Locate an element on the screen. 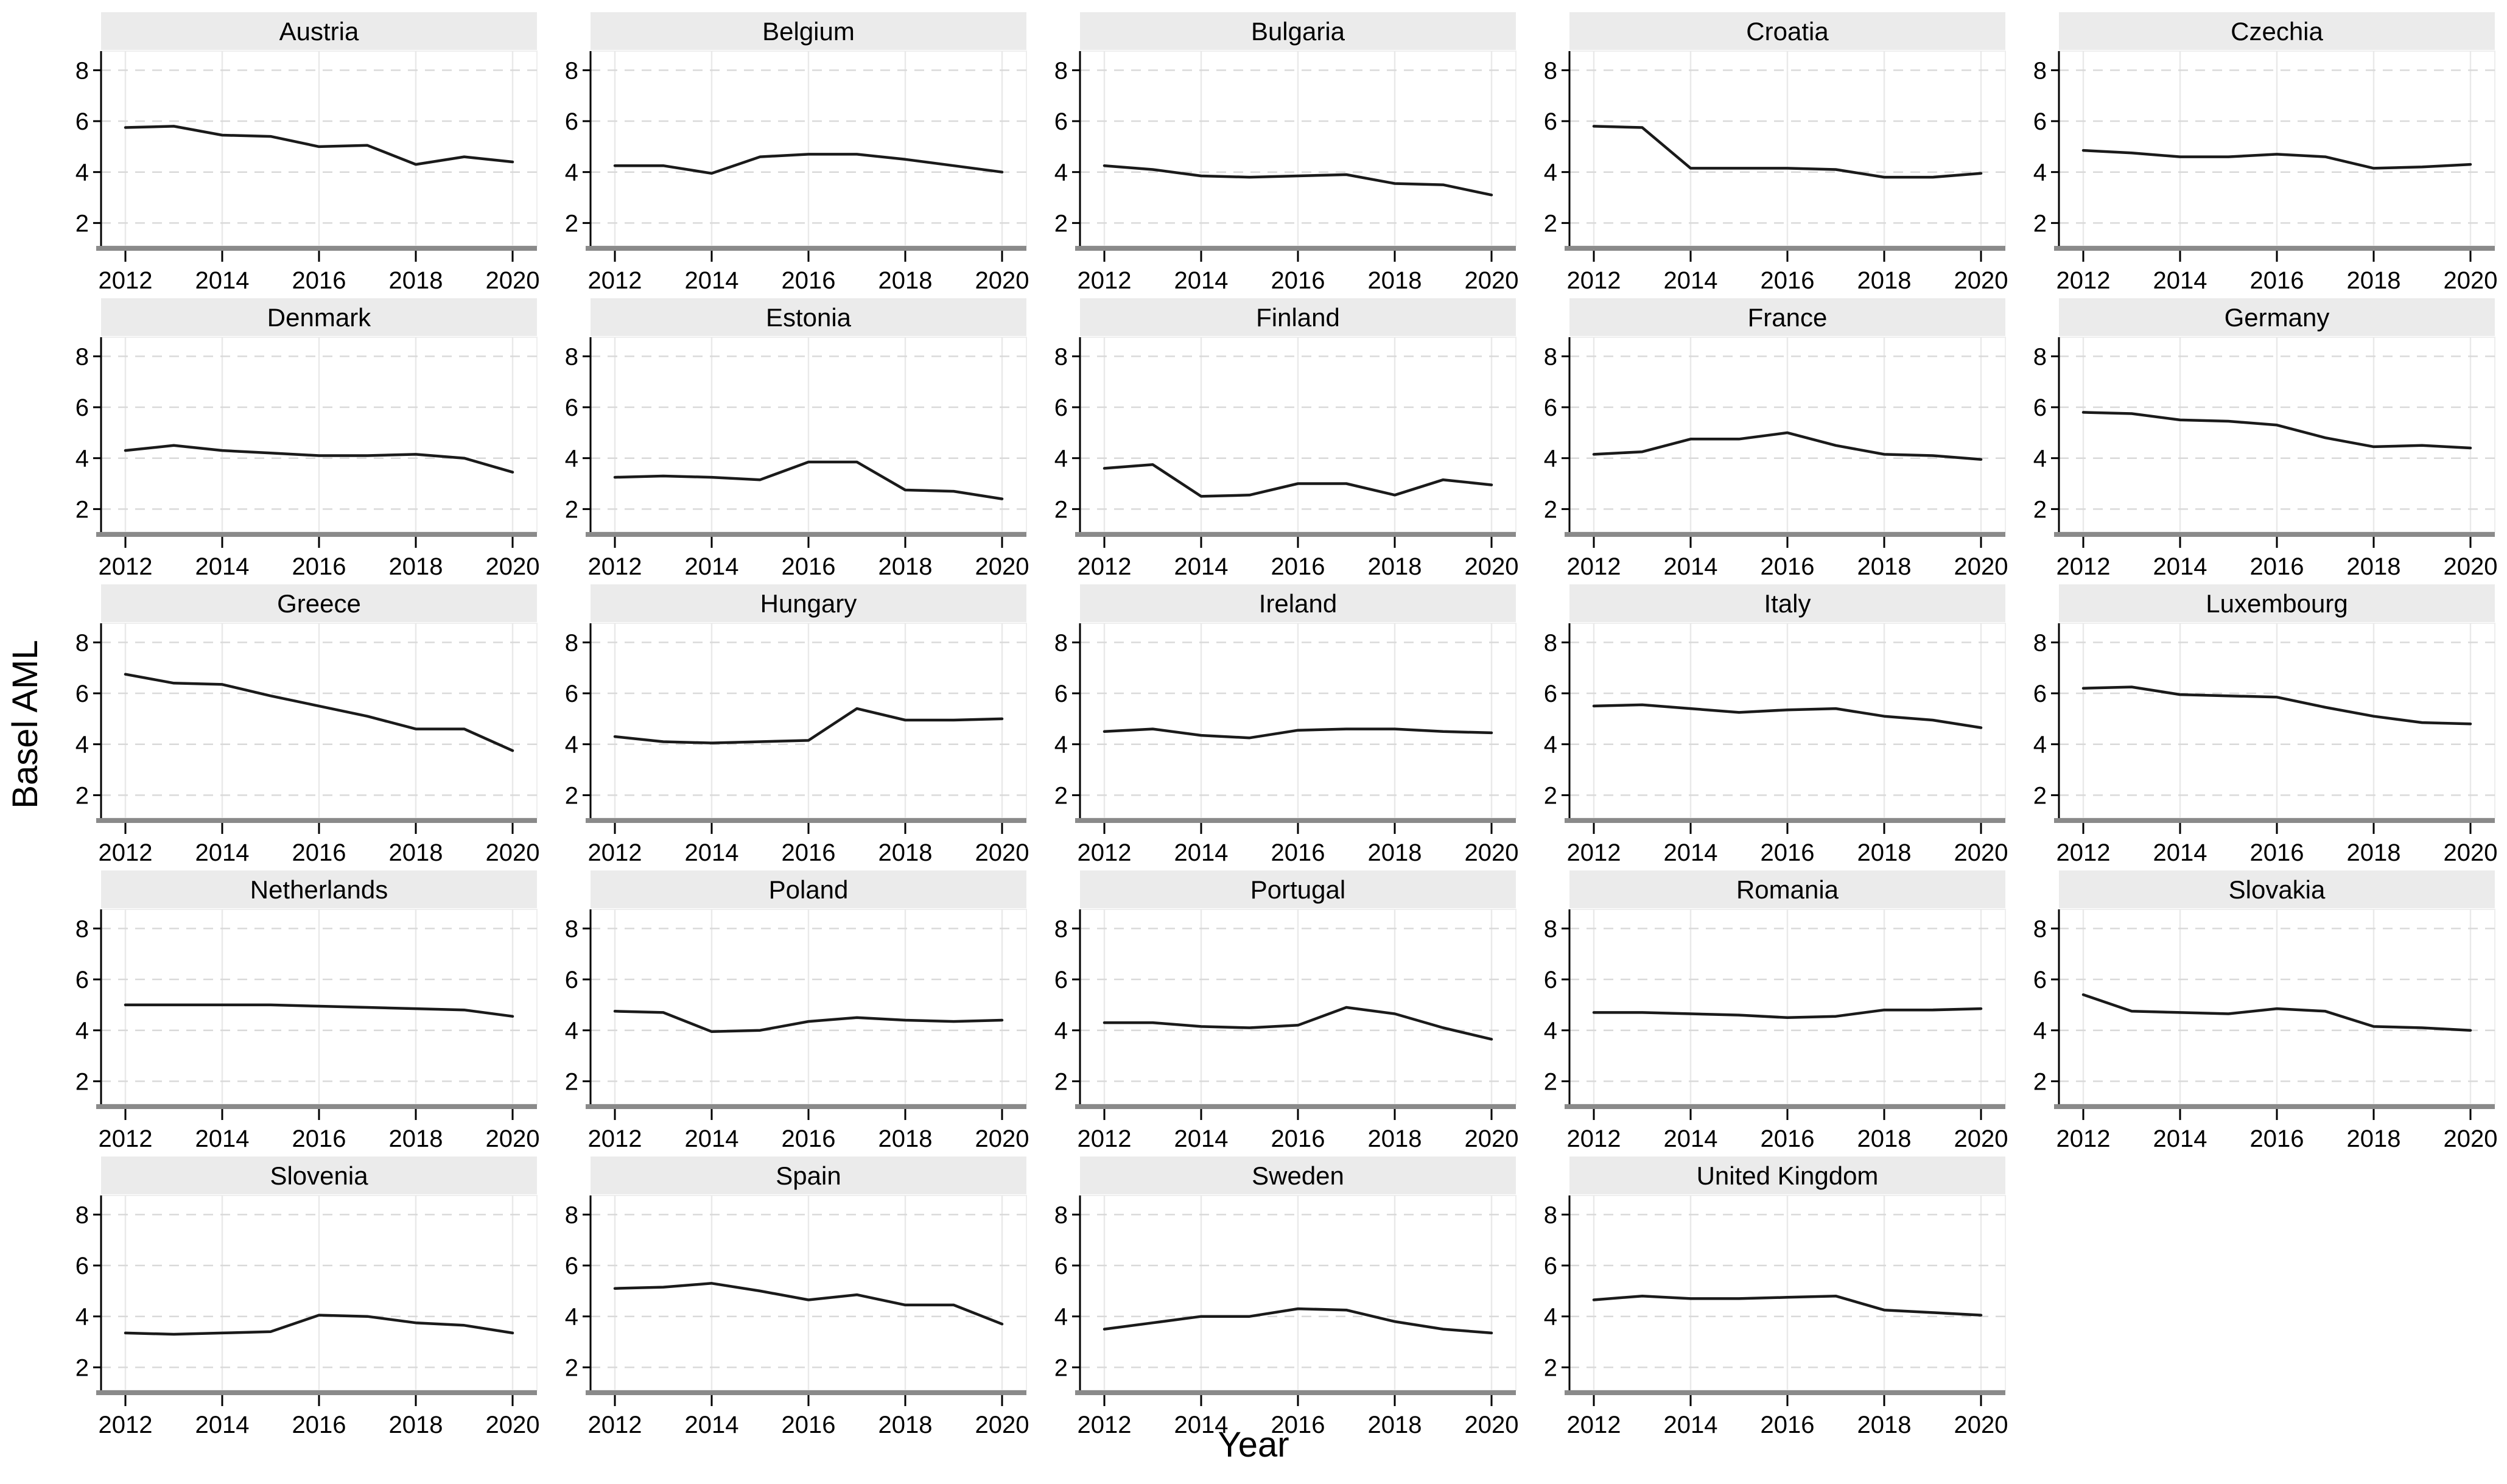 The image size is (2507, 1484). panel-title: Belgium is located at coordinates (808, 32).